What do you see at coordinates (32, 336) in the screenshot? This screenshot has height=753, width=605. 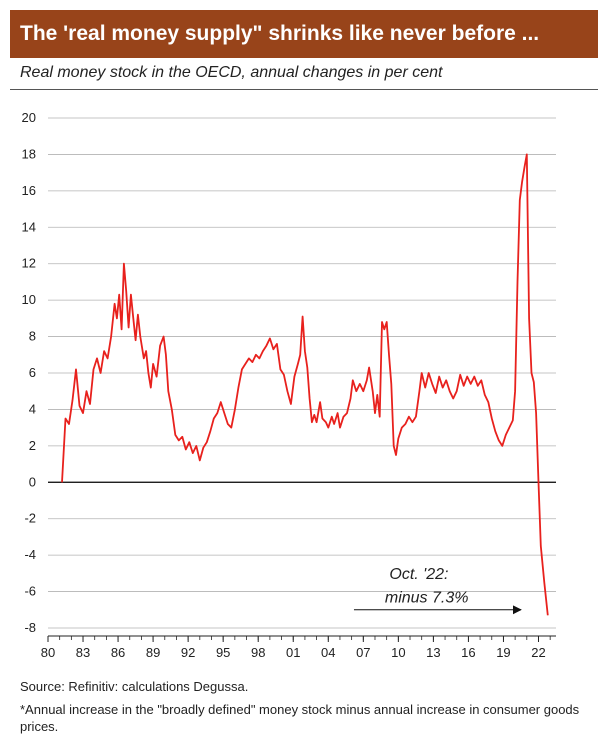 I see `y-tick-label: 8` at bounding box center [32, 336].